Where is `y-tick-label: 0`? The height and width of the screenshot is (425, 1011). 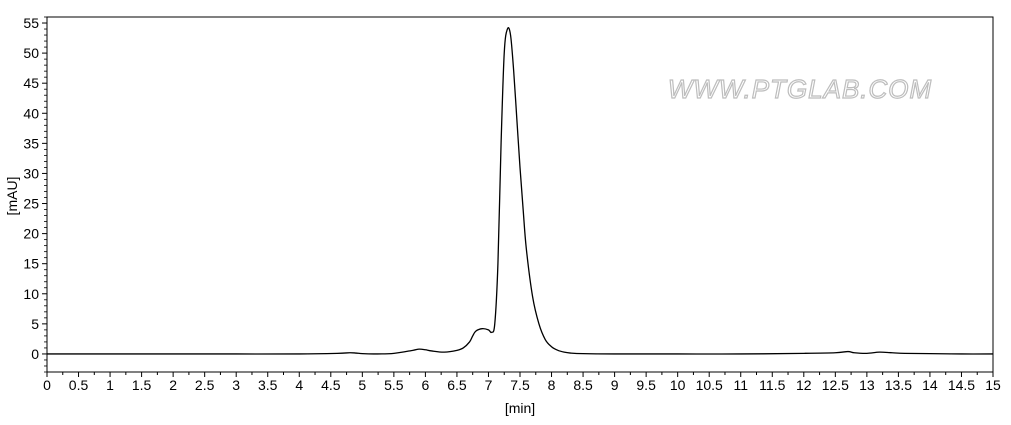 y-tick-label: 0 is located at coordinates (35, 354).